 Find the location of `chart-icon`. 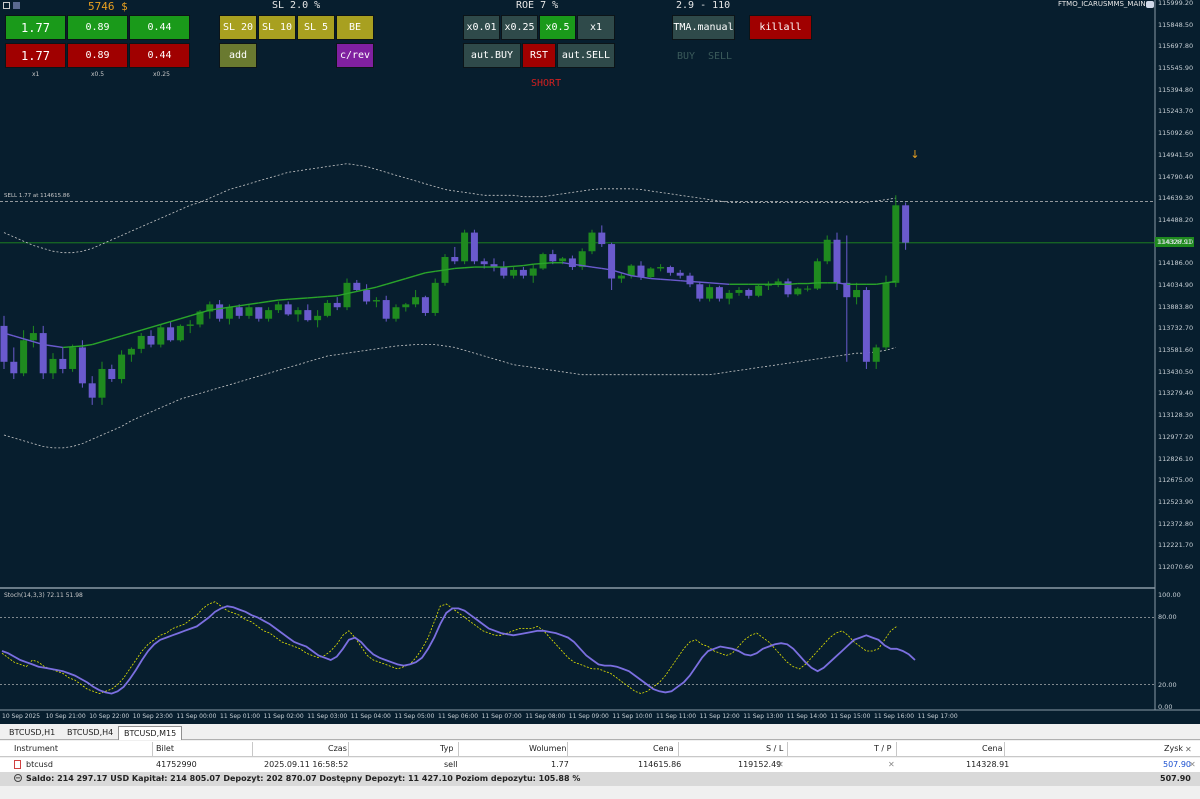

chart-icon is located at coordinates (16, 5).